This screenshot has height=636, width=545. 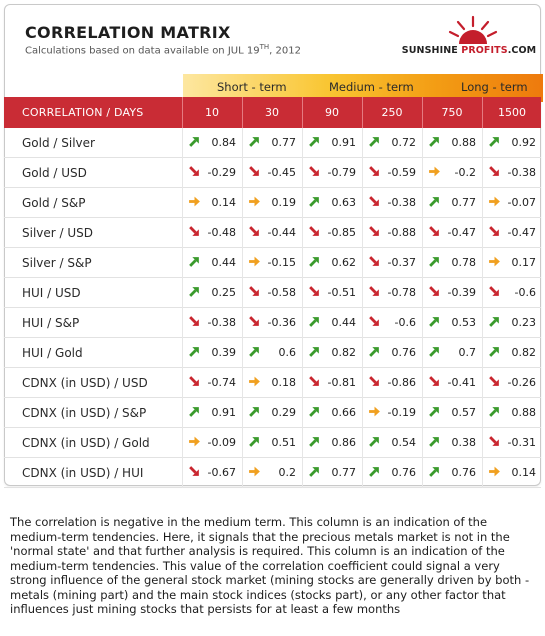 What do you see at coordinates (254, 201) in the screenshot?
I see `arrow-right-icon` at bounding box center [254, 201].